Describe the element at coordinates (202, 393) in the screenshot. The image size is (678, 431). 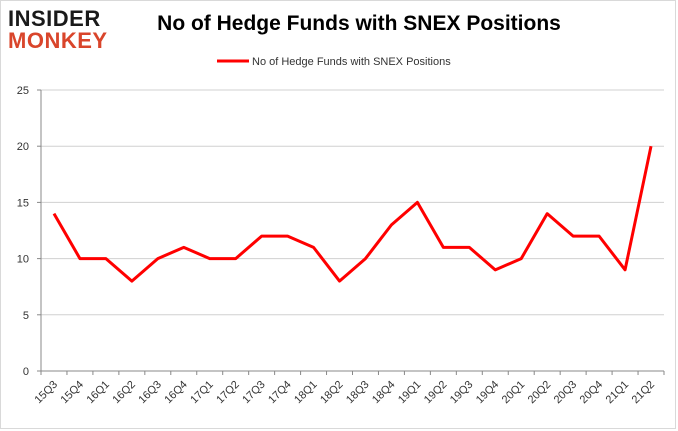
I see `x-tick-label: 17Q1` at that location.